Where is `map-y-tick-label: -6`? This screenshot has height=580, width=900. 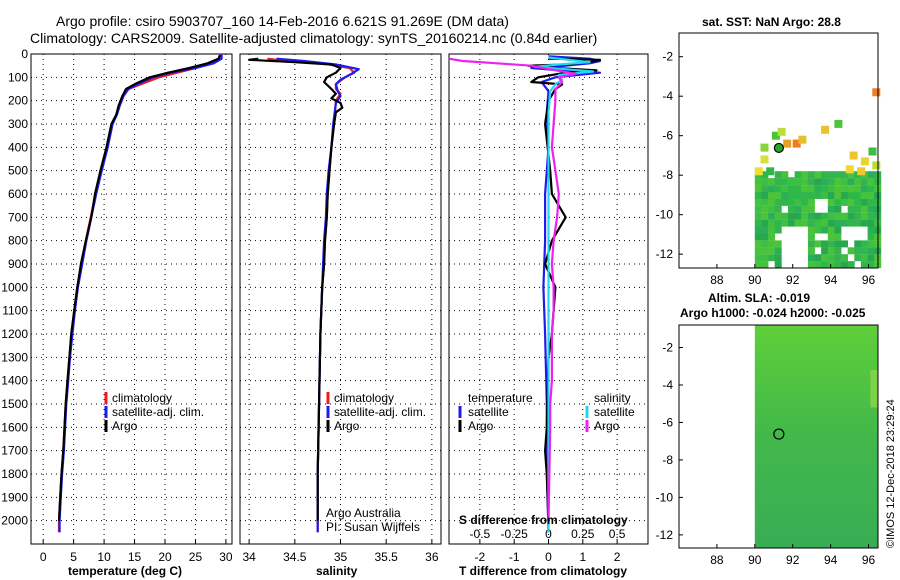 map-y-tick-label: -6 is located at coordinates (667, 422).